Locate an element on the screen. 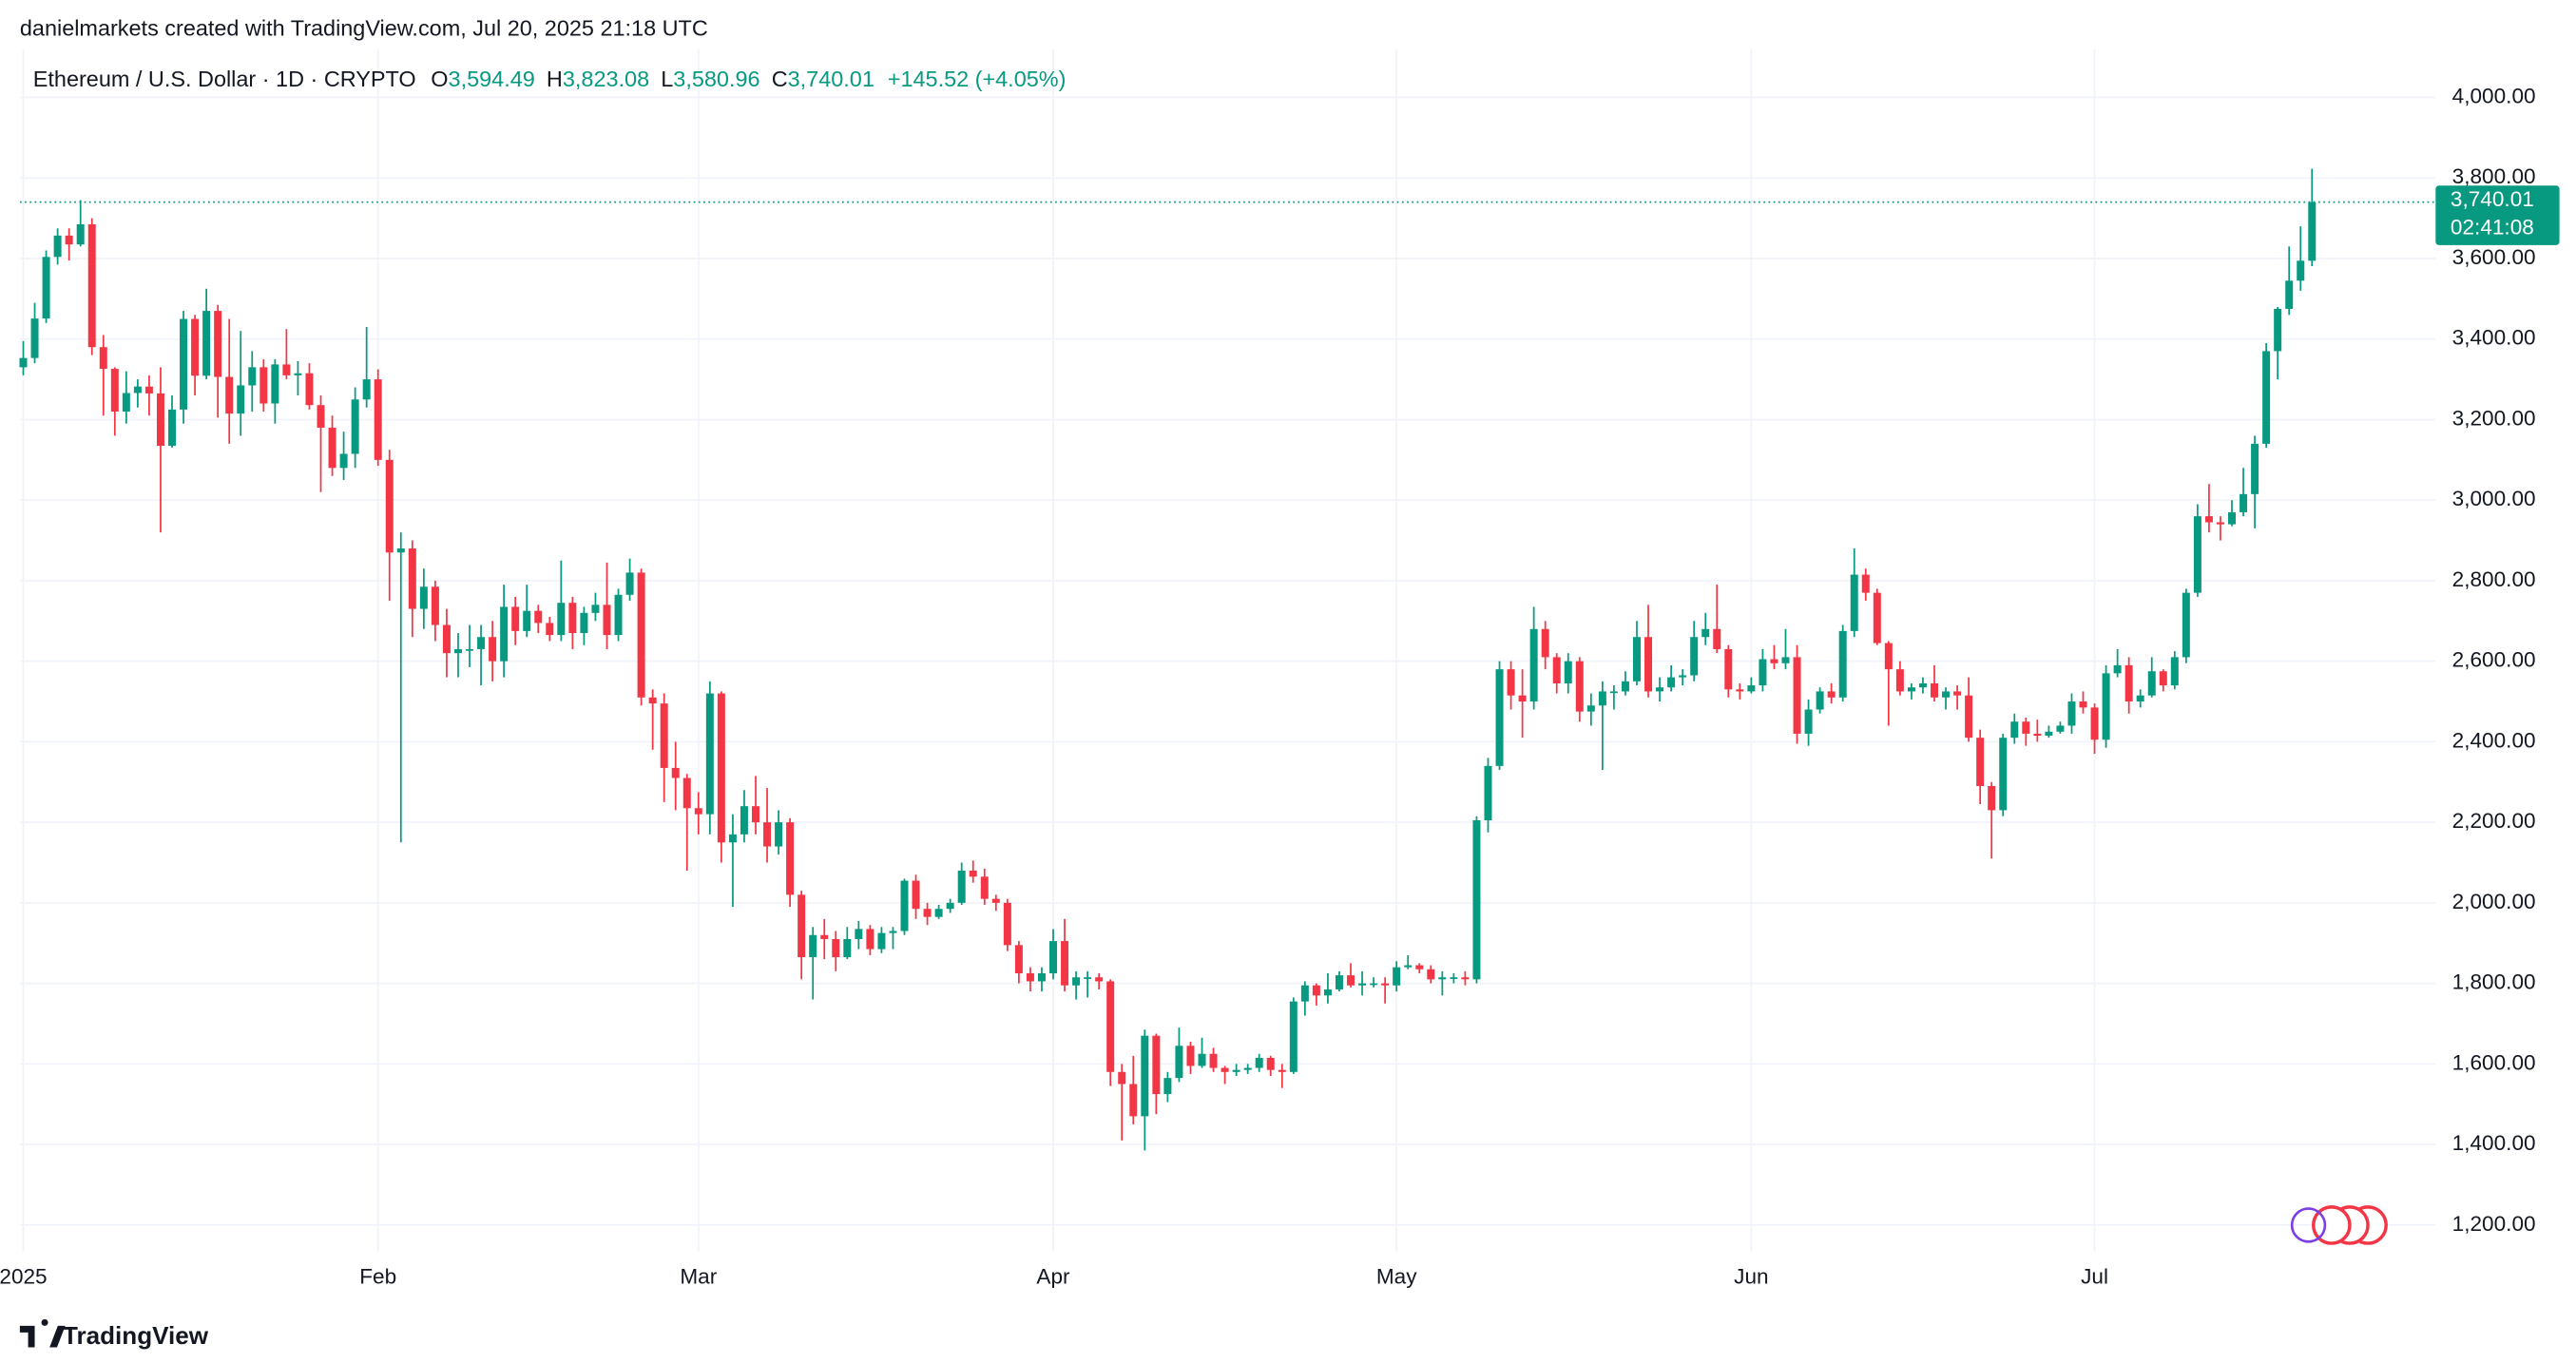 This screenshot has width=2576, height=1363. x-tick-label: Jul is located at coordinates (2094, 1277).